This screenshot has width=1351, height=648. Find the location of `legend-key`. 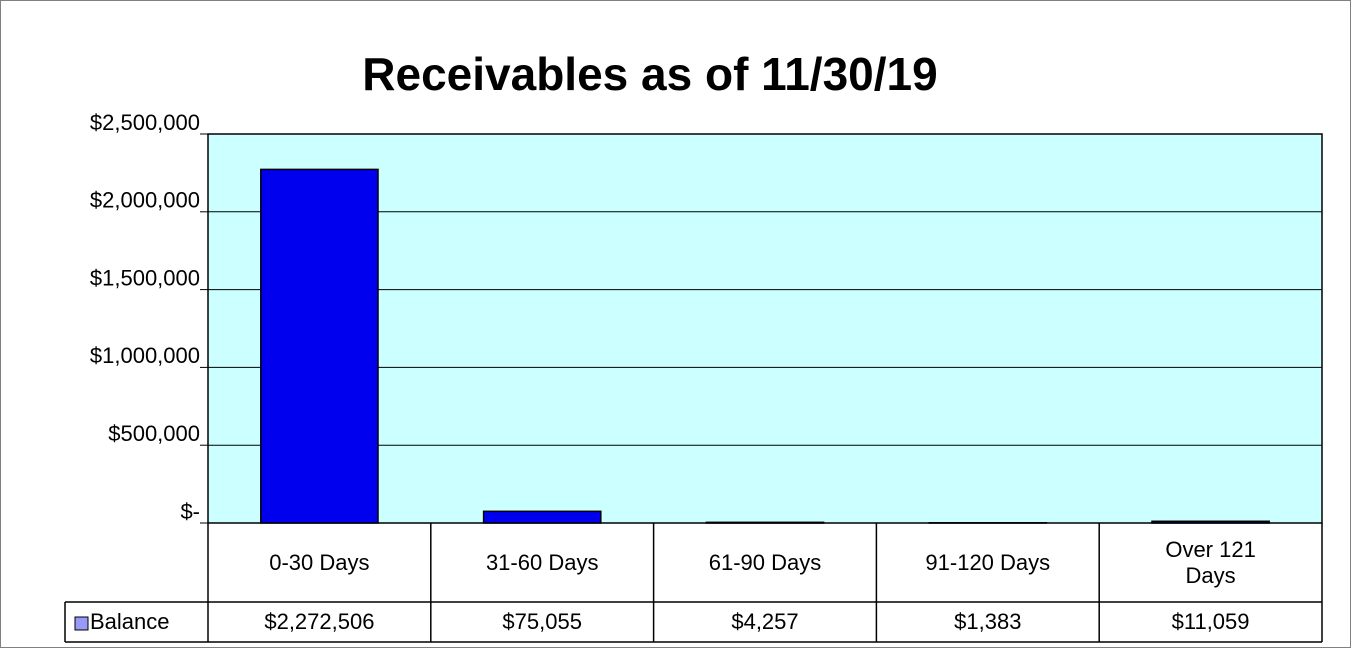

legend-key is located at coordinates (81, 623).